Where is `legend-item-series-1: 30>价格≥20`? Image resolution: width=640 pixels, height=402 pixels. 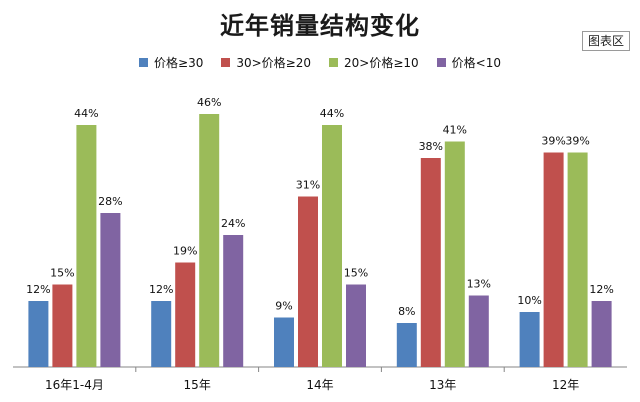
legend-item-series-1: 30>价格≥20 is located at coordinates (266, 62).